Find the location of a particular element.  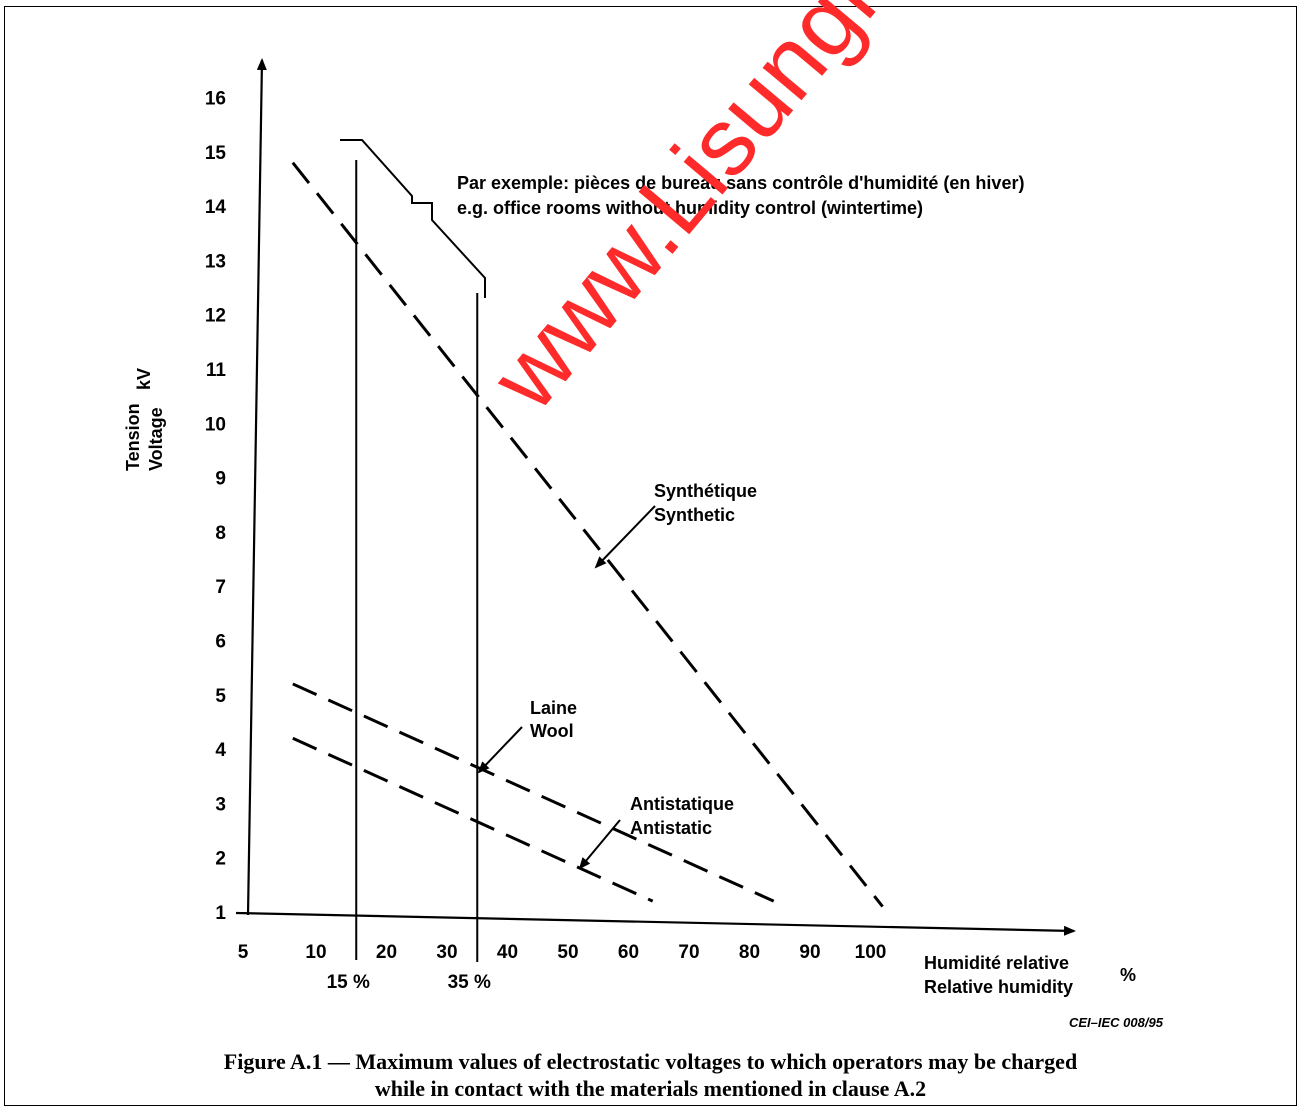

series-label-antistatic-fr: Antistatique is located at coordinates (682, 804).